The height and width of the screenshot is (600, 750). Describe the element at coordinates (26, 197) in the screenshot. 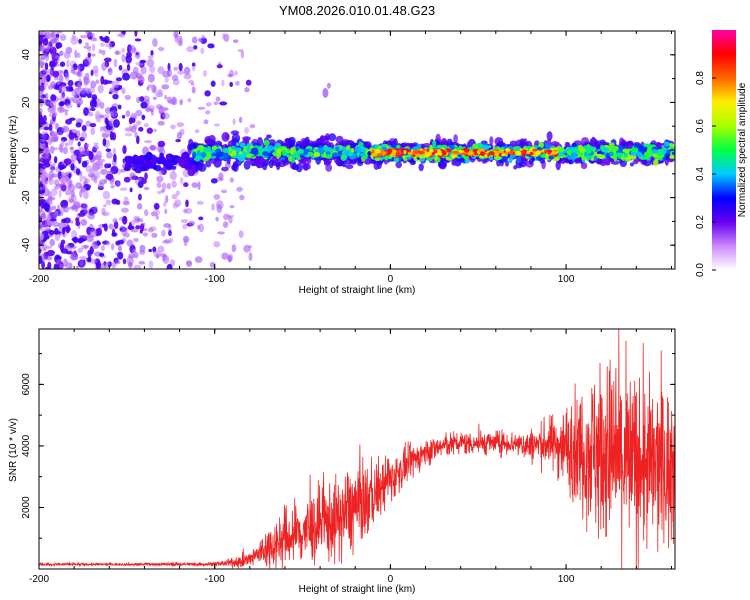

I see `y-tick-label: -20` at that location.